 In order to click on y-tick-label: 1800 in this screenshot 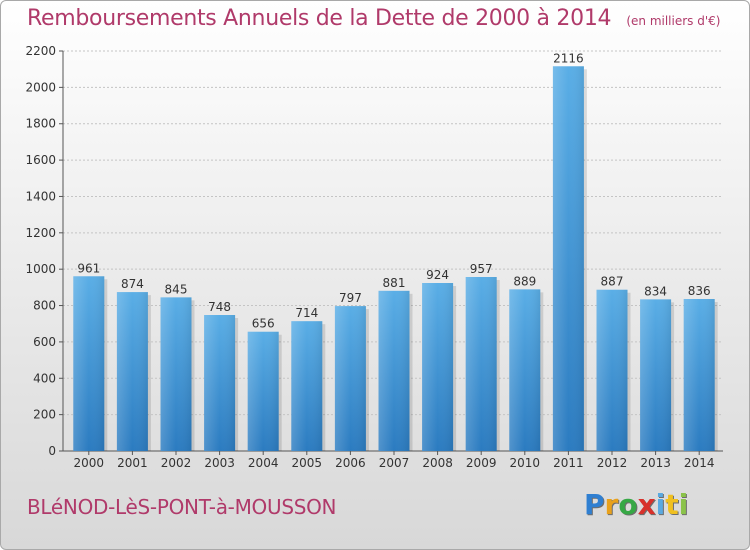, I will do `click(40, 124)`.